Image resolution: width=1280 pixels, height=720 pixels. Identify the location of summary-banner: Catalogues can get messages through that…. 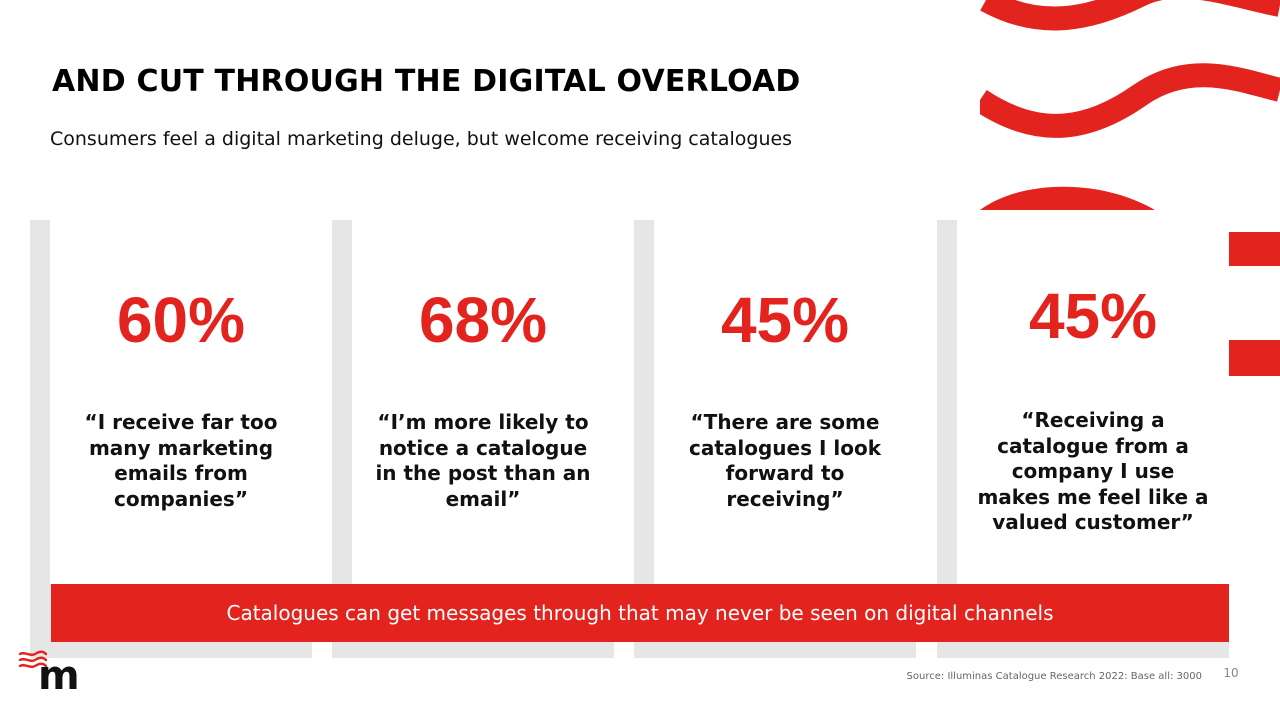
(640, 613).